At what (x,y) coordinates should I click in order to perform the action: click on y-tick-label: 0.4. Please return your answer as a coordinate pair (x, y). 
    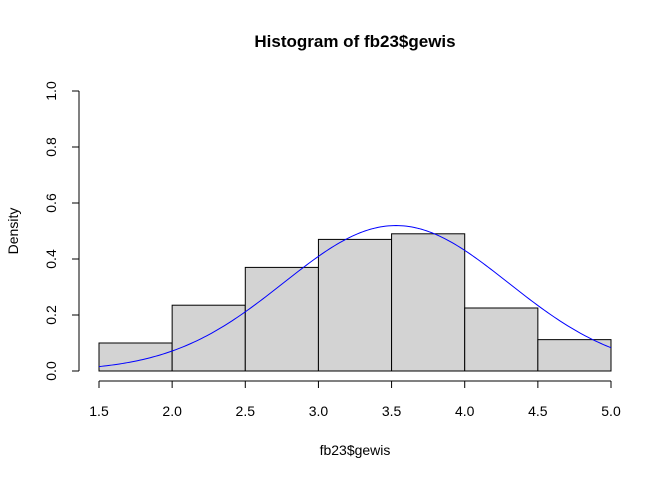
    Looking at the image, I should click on (51, 259).